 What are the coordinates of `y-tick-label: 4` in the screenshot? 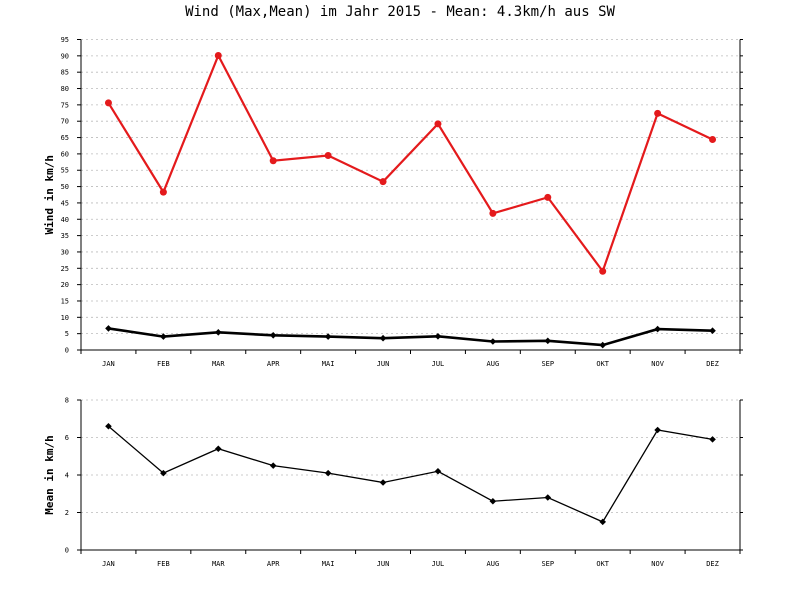 It's located at (67, 476).